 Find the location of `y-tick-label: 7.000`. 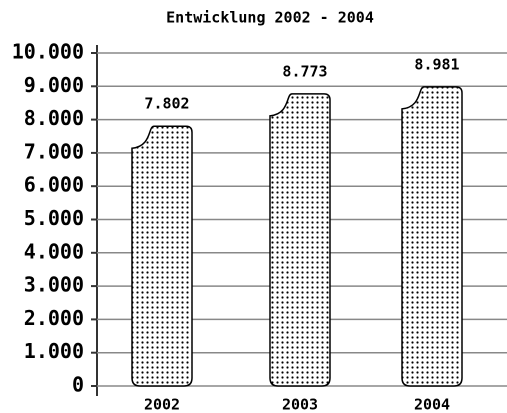

y-tick-label: 7.000 is located at coordinates (54, 151).